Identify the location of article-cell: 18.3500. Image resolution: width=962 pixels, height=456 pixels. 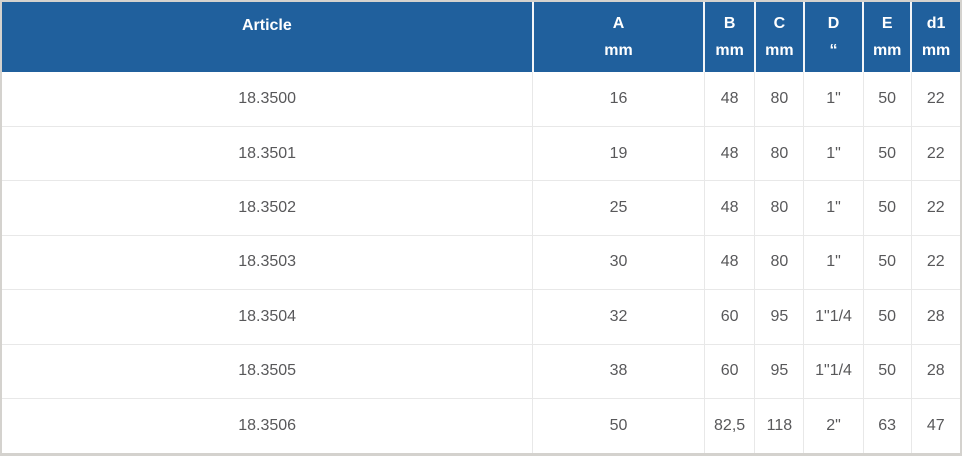
(268, 99).